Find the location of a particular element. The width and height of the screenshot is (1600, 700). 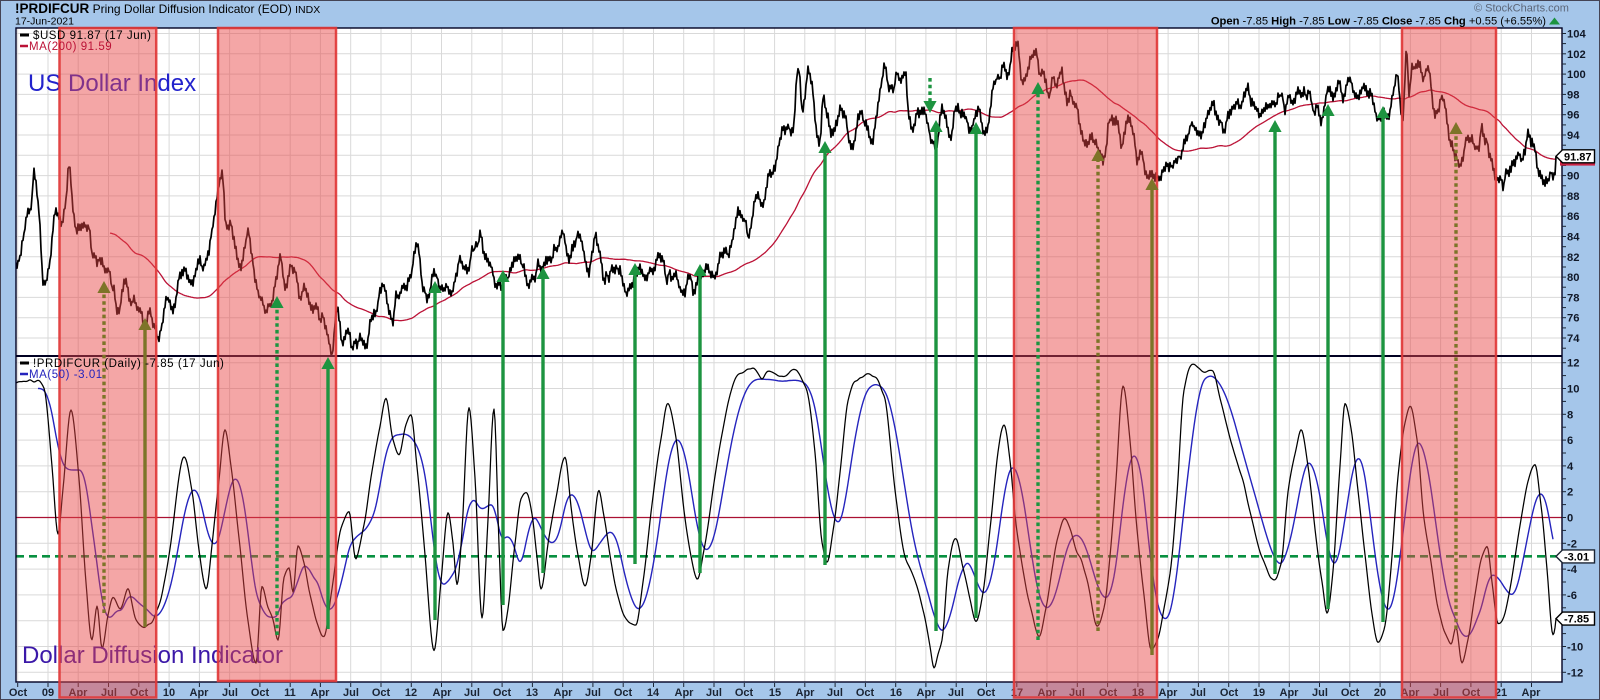

svg-text: 94 is located at coordinates (1573, 136).